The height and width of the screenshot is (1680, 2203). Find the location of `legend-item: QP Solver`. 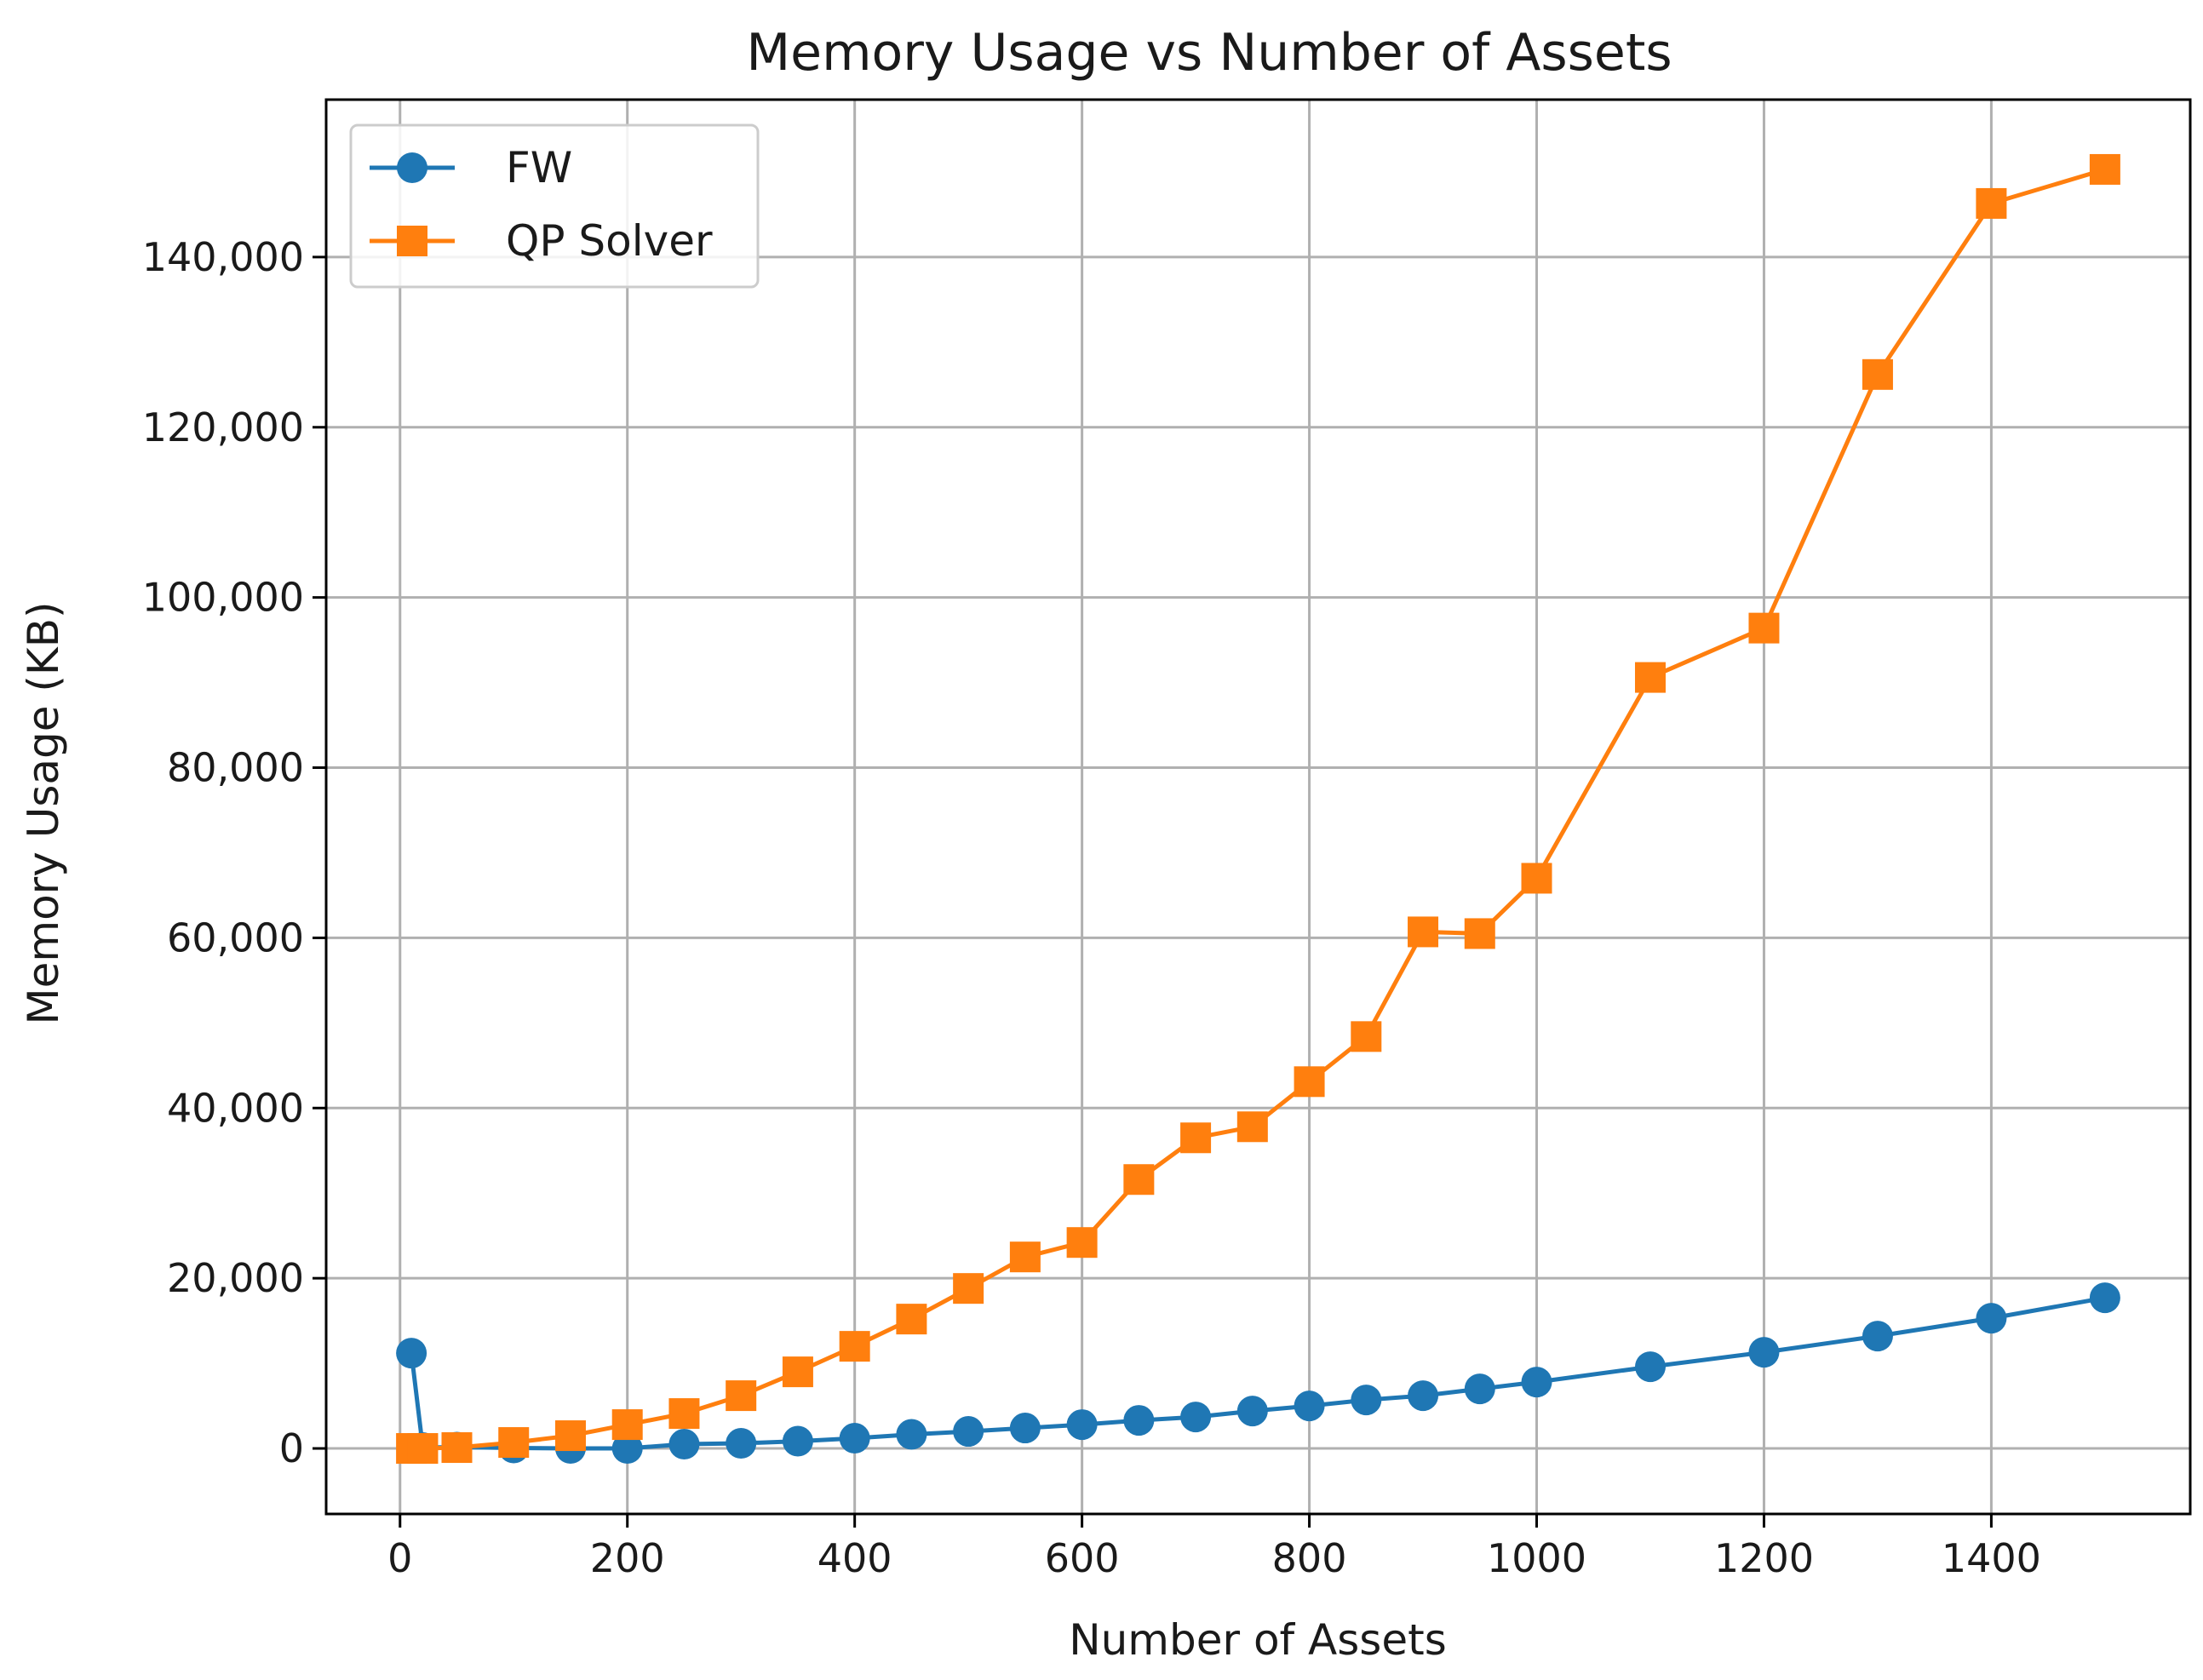

legend-item: QP Solver is located at coordinates (541, 241).